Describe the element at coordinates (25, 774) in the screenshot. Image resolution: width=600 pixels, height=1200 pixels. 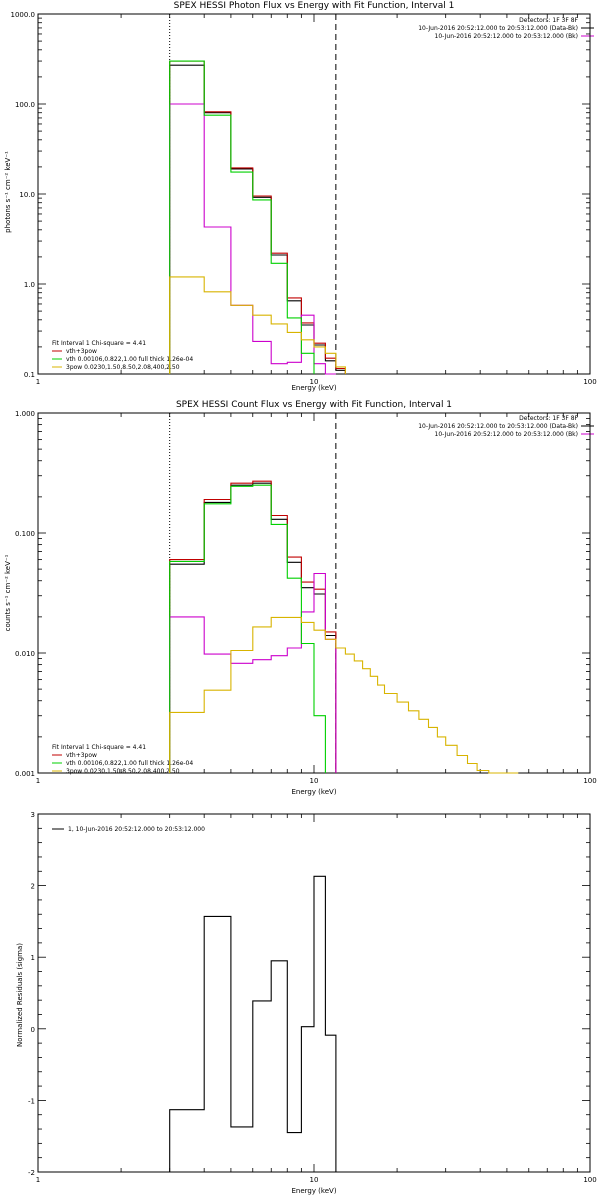
I see `y-tick-label: 0.001` at that location.